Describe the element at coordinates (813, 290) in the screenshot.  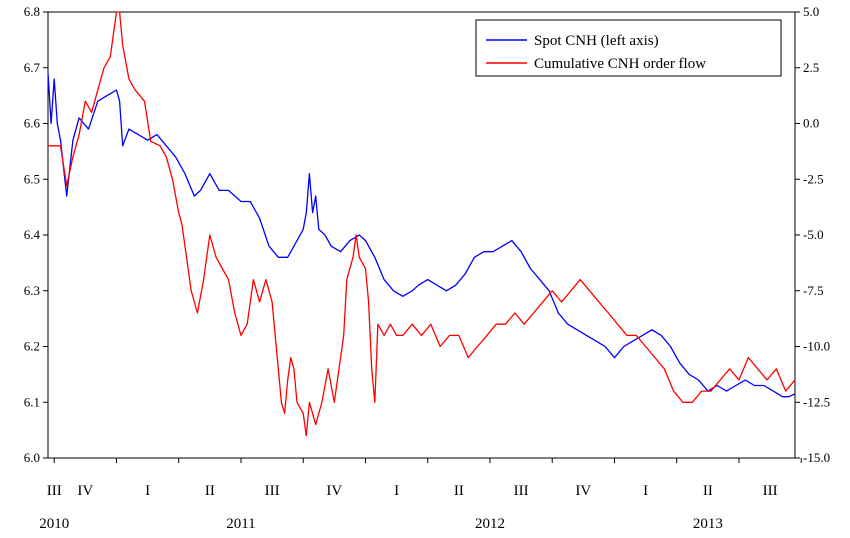
I see `right-tick-label: -7.5` at that location.